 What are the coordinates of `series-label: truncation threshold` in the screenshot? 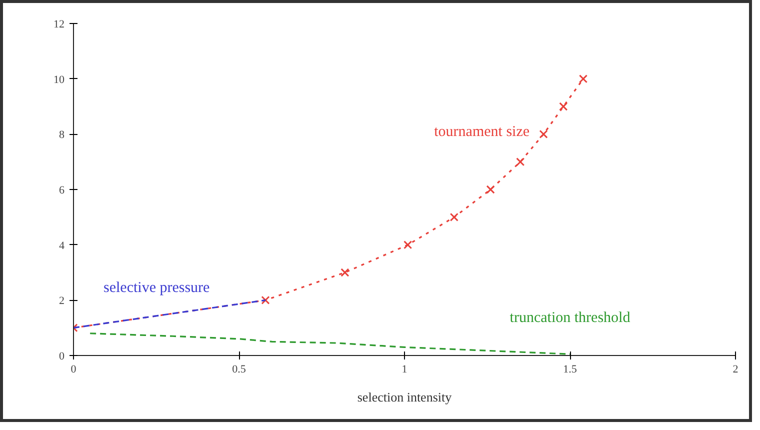 It's located at (570, 318).